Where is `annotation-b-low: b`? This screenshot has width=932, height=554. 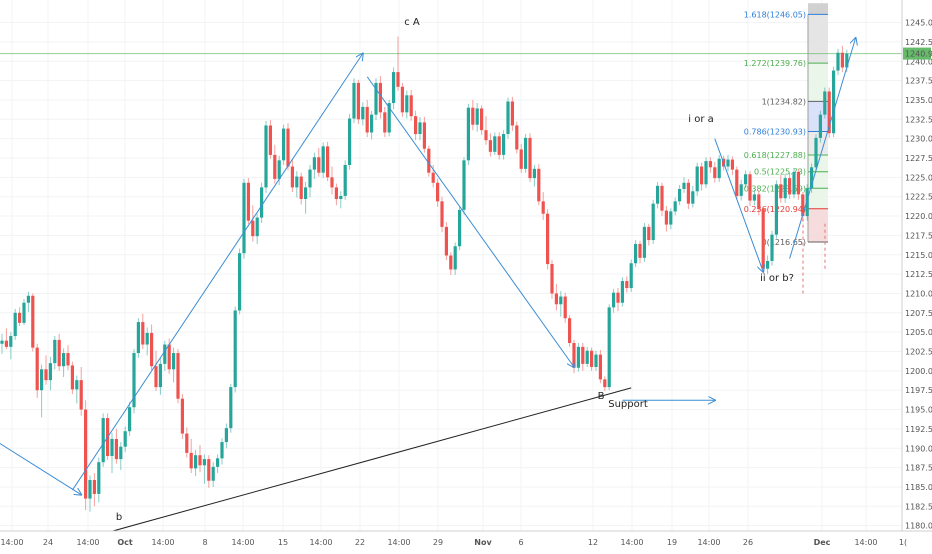 annotation-b-low: b is located at coordinates (119, 517).